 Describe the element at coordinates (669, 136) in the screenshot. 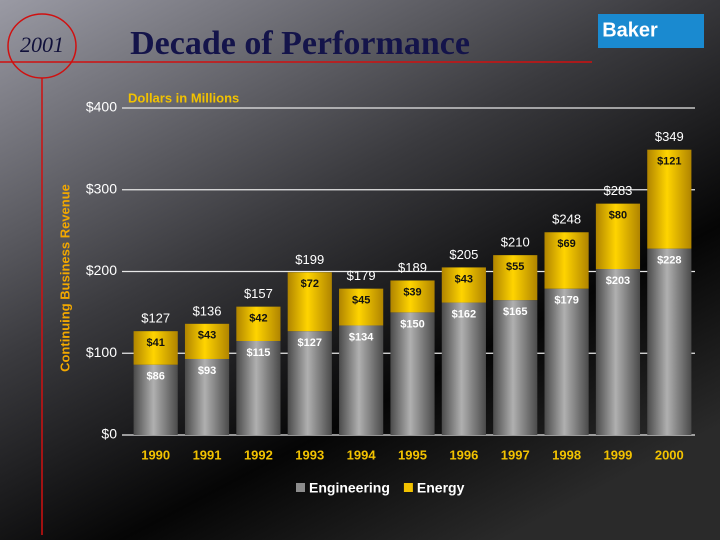

I see `total-label: $349` at that location.